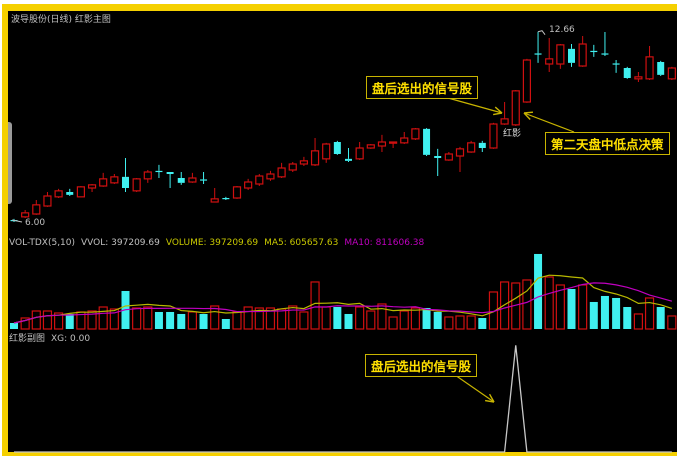 The image size is (680, 459). Describe the element at coordinates (607, 143) in the screenshot. I see `decision-note: 第二天盘中低点决策` at that location.